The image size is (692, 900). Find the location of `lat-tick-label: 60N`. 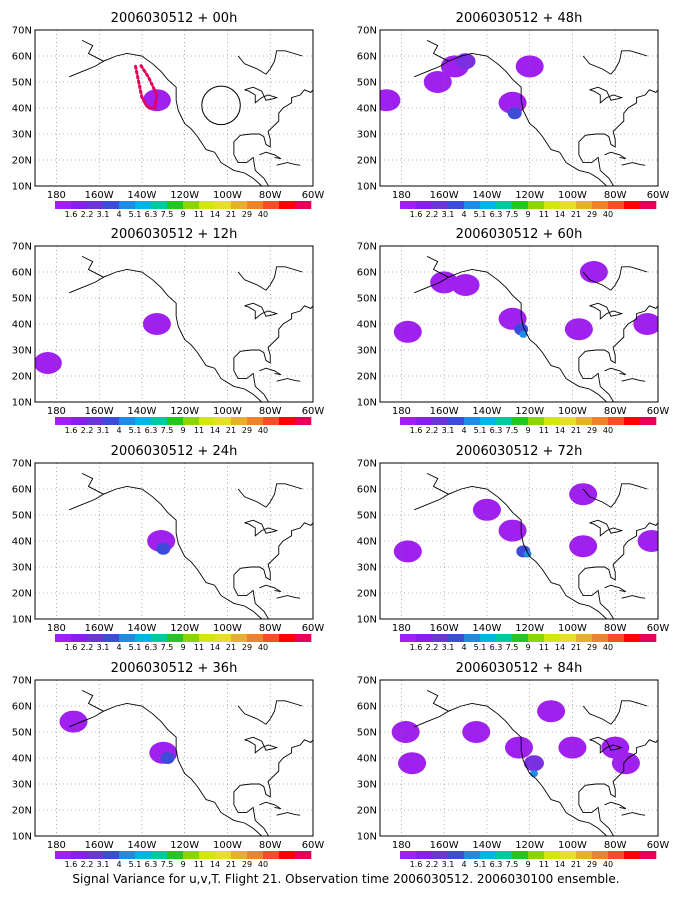

lat-tick-label: 60N is located at coordinates (22, 490).